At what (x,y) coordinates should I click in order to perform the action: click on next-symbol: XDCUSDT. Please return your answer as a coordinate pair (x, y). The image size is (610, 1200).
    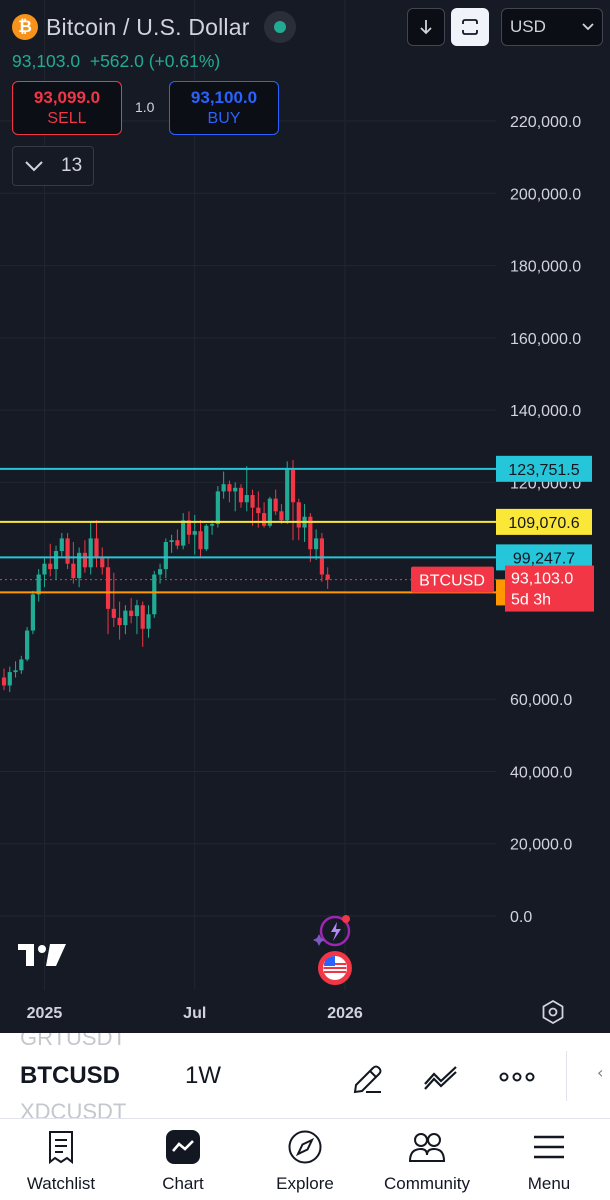
    Looking at the image, I should click on (73, 1108).